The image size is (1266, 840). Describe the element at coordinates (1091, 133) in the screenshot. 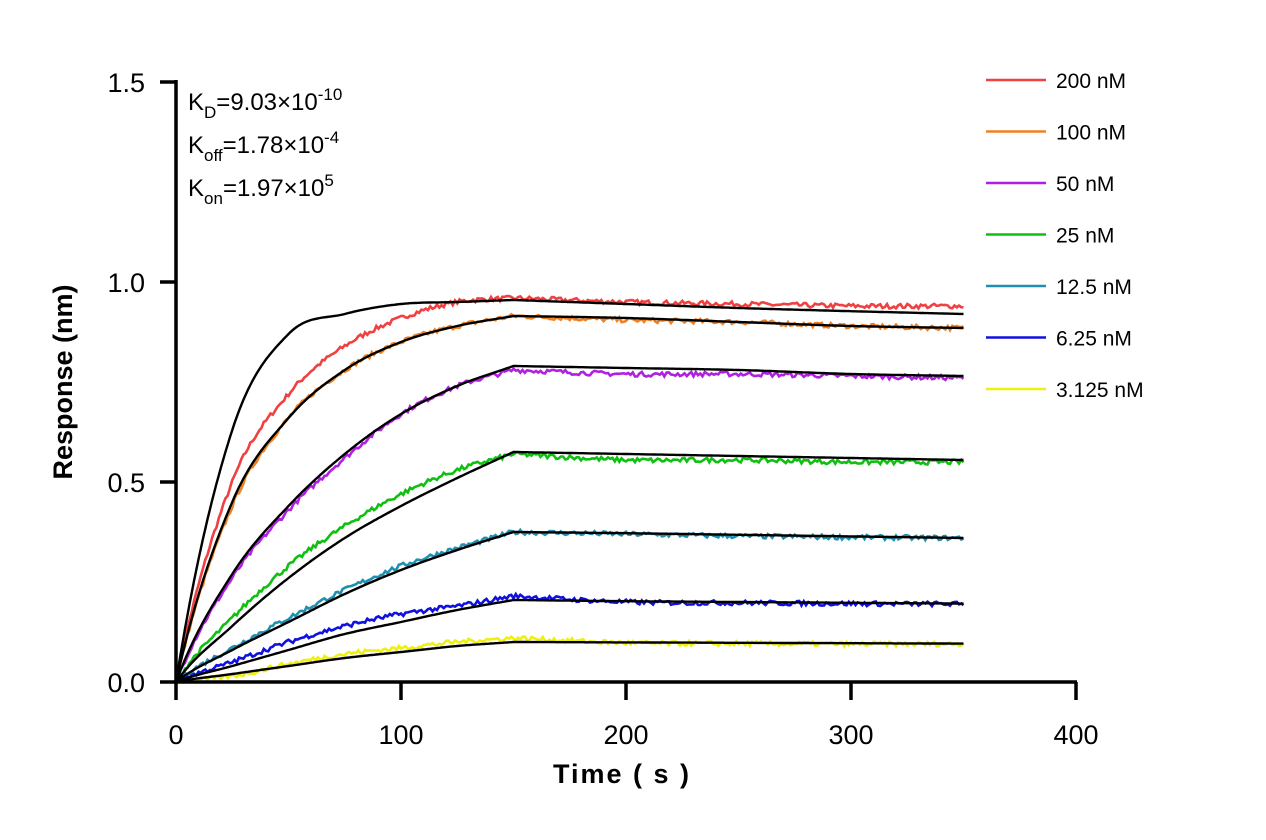

I see `legend-label: 100 nM` at that location.